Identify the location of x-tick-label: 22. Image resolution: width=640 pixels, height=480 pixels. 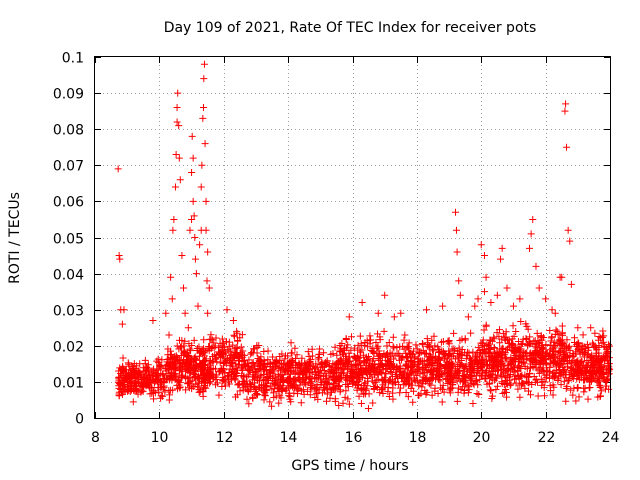
(547, 438).